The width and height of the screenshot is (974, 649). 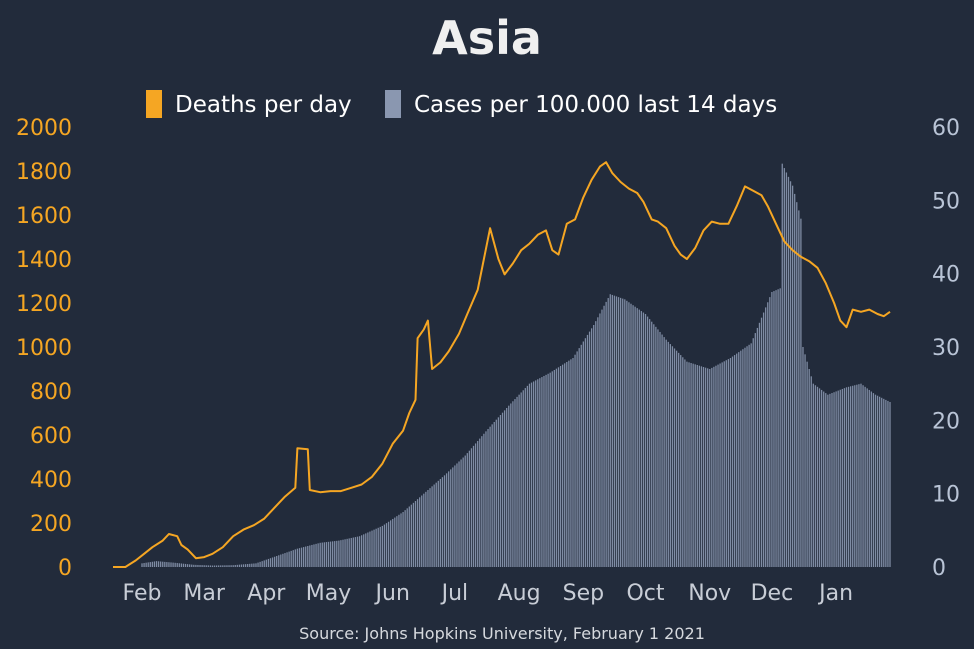 I want to click on x-tick-label: Nov, so click(x=709, y=593).